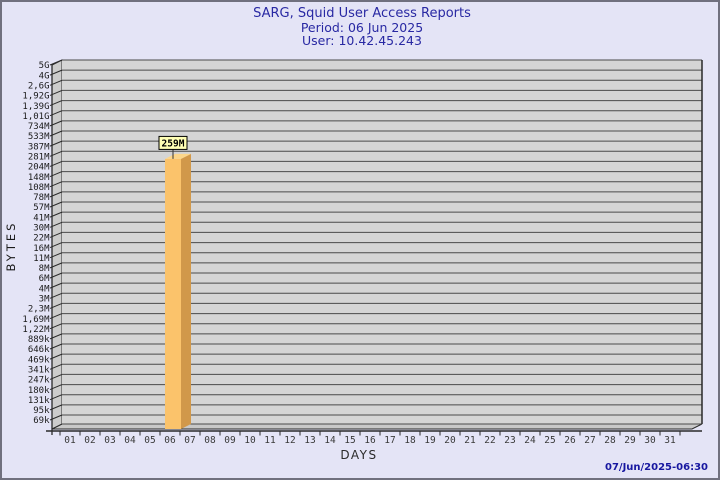 The height and width of the screenshot is (480, 720). I want to click on y-tick-label: 889k, so click(39, 340).